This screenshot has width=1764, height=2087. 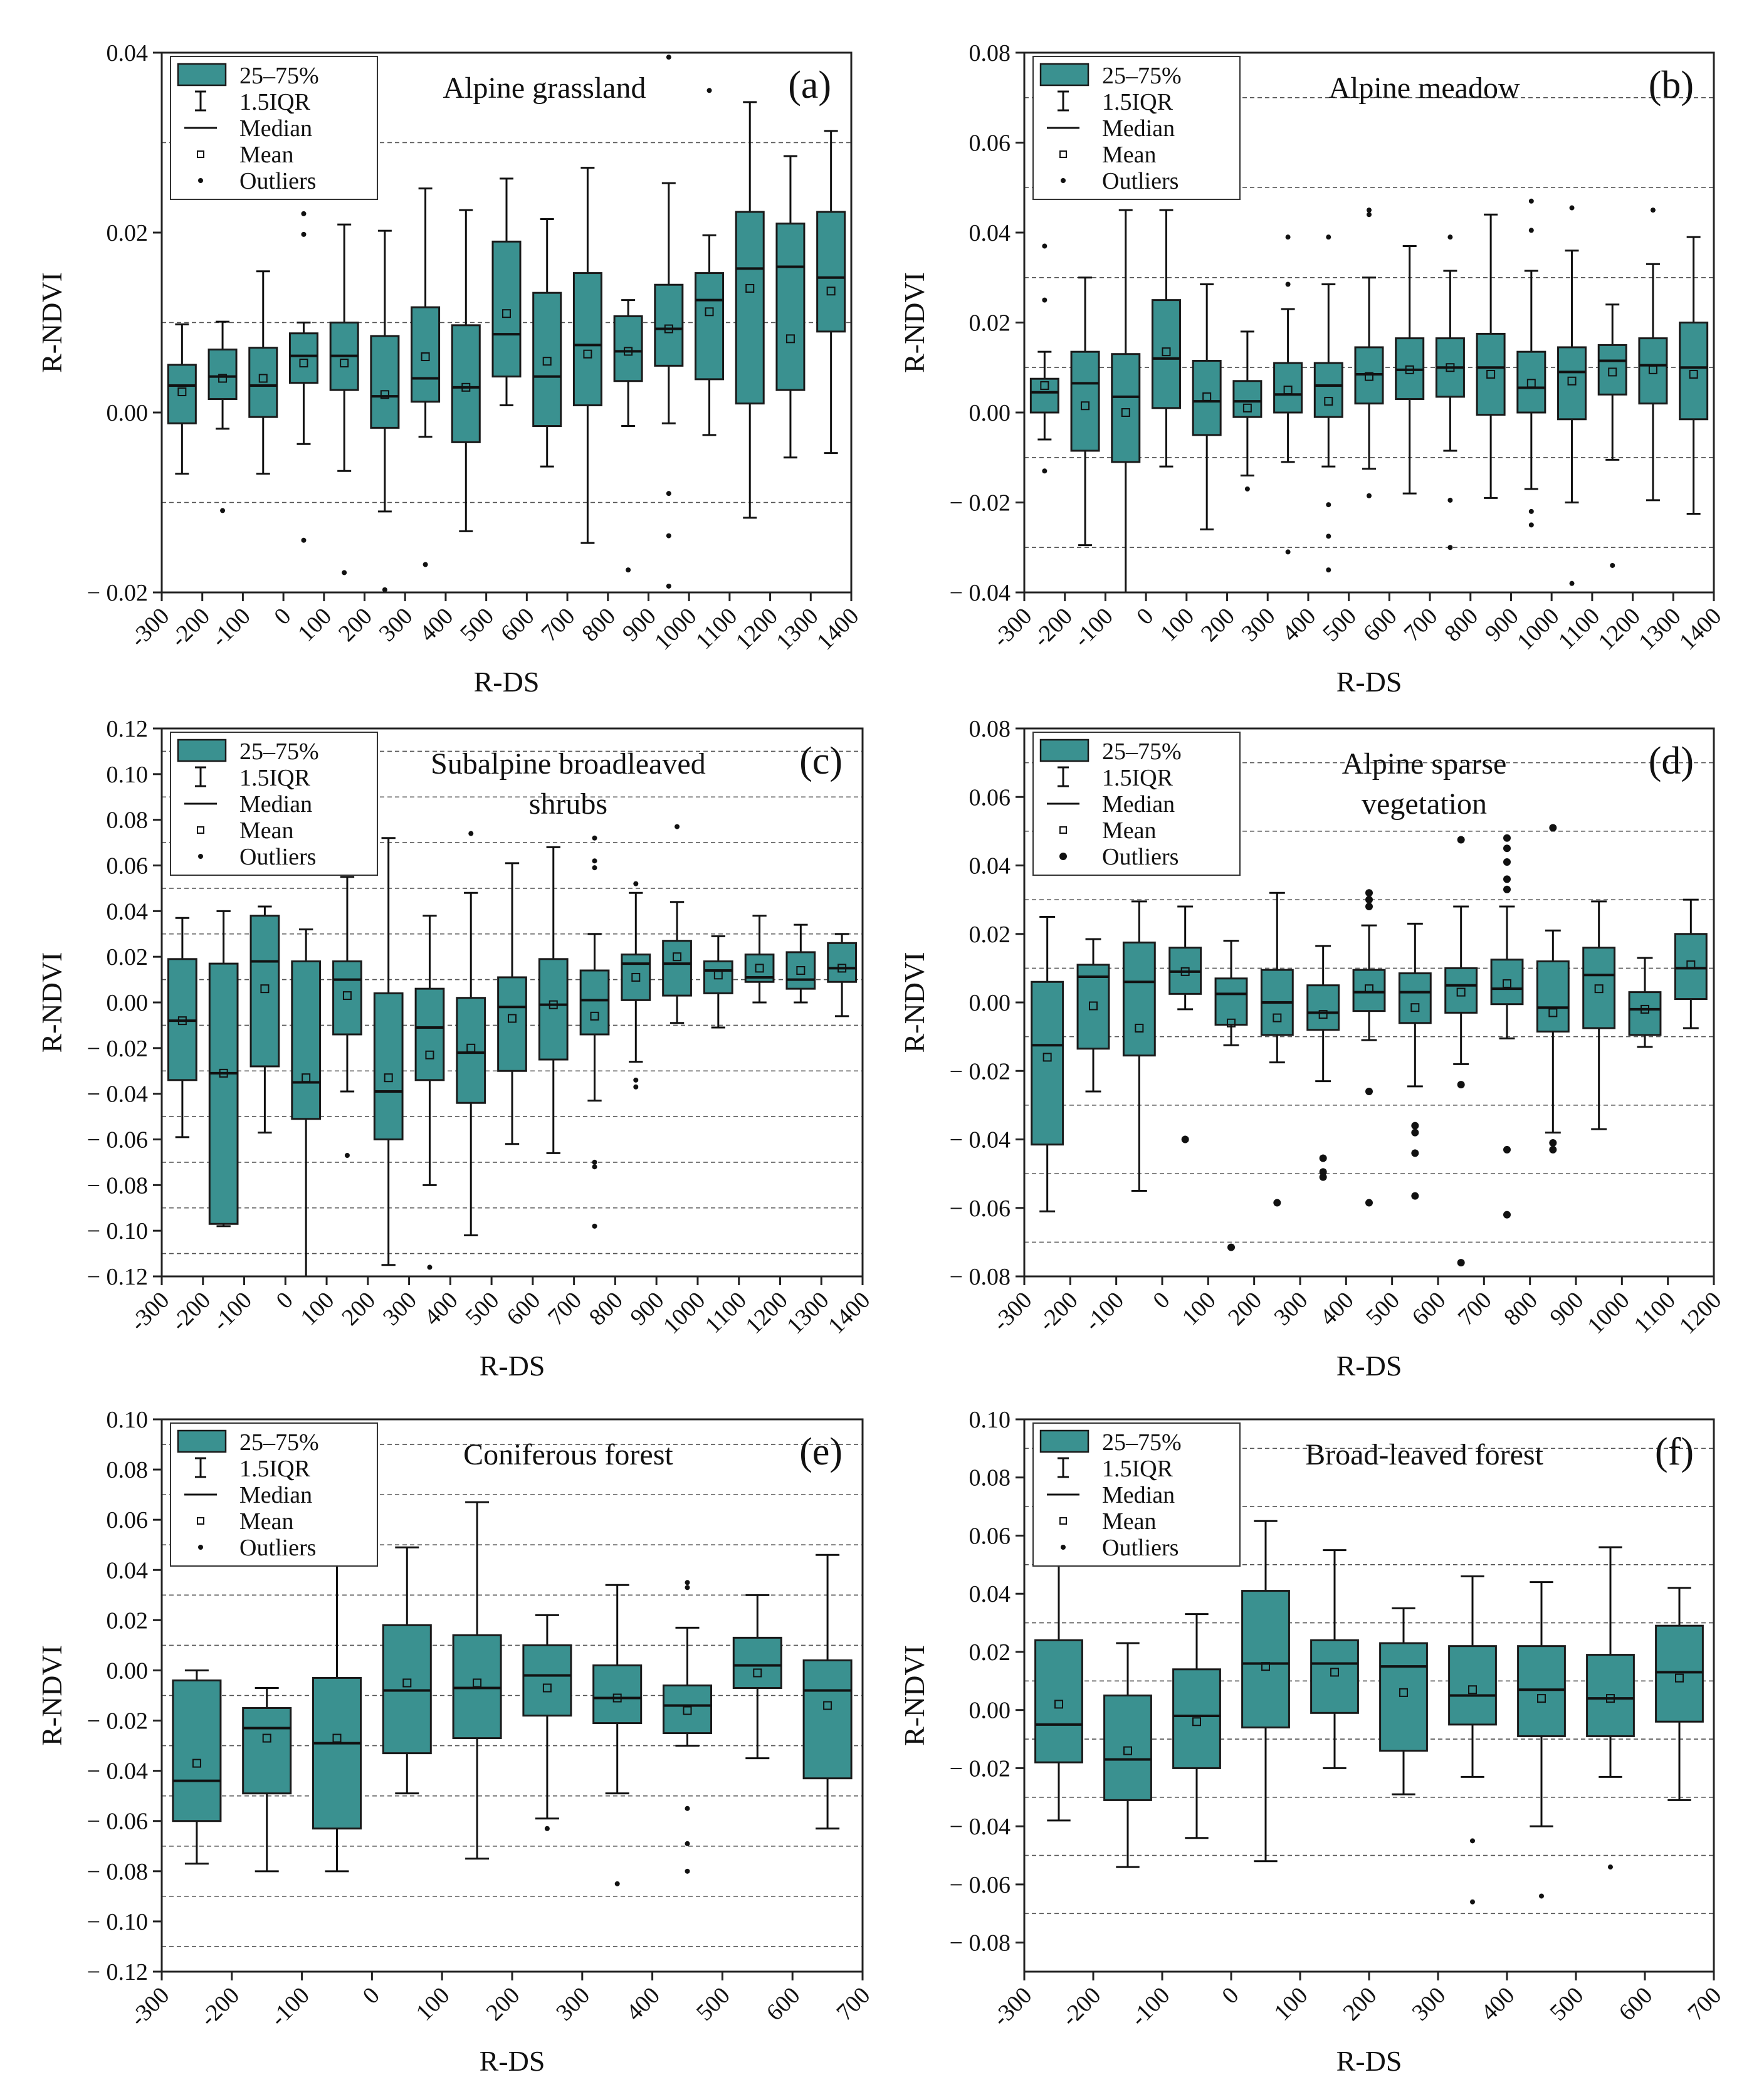 I want to click on x-tick-label: -200, so click(x=191, y=1312).